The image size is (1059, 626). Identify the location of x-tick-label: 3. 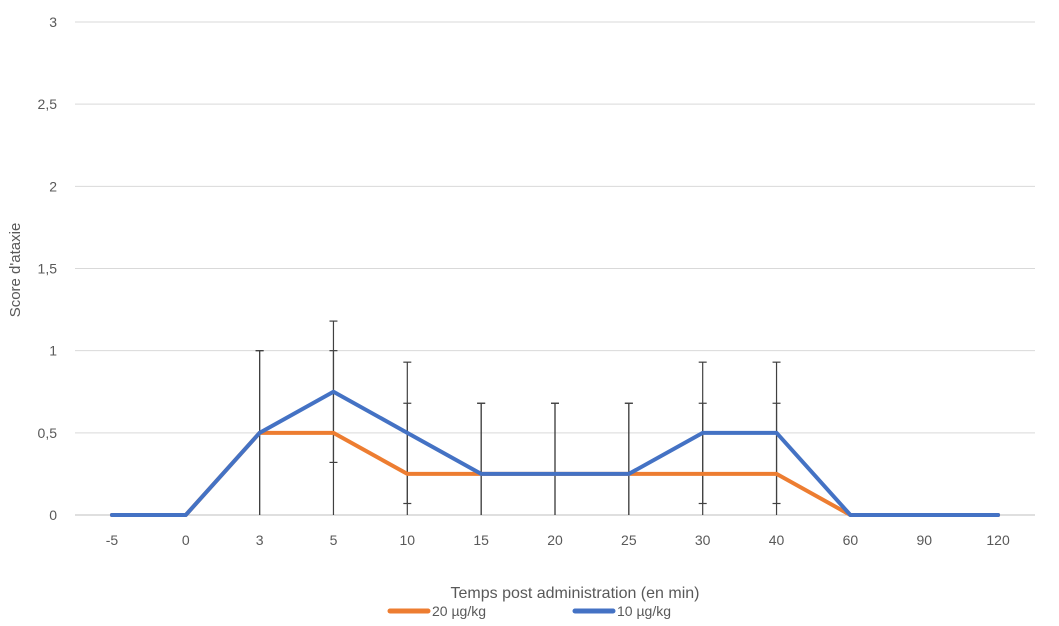
(260, 540).